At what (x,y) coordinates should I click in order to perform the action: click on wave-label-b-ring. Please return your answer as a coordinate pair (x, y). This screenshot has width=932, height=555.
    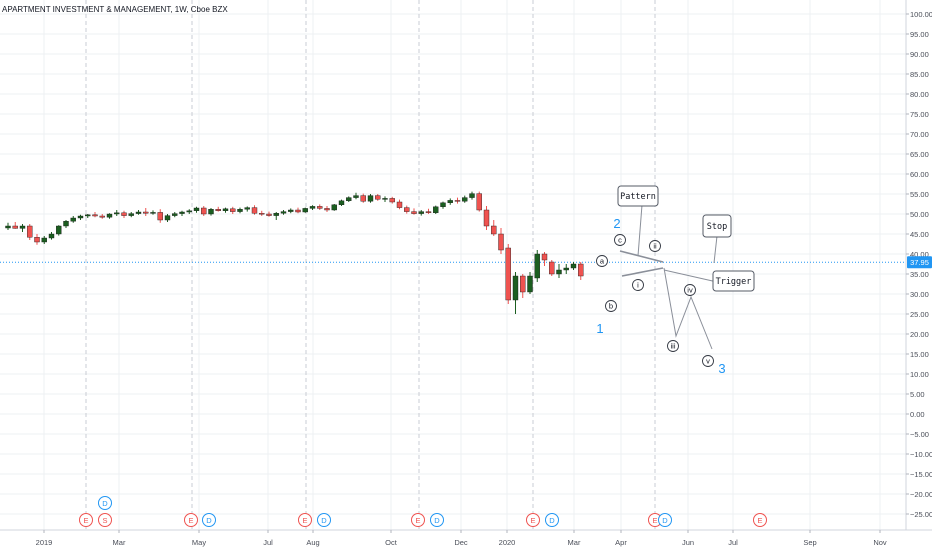
    Looking at the image, I should click on (611, 306).